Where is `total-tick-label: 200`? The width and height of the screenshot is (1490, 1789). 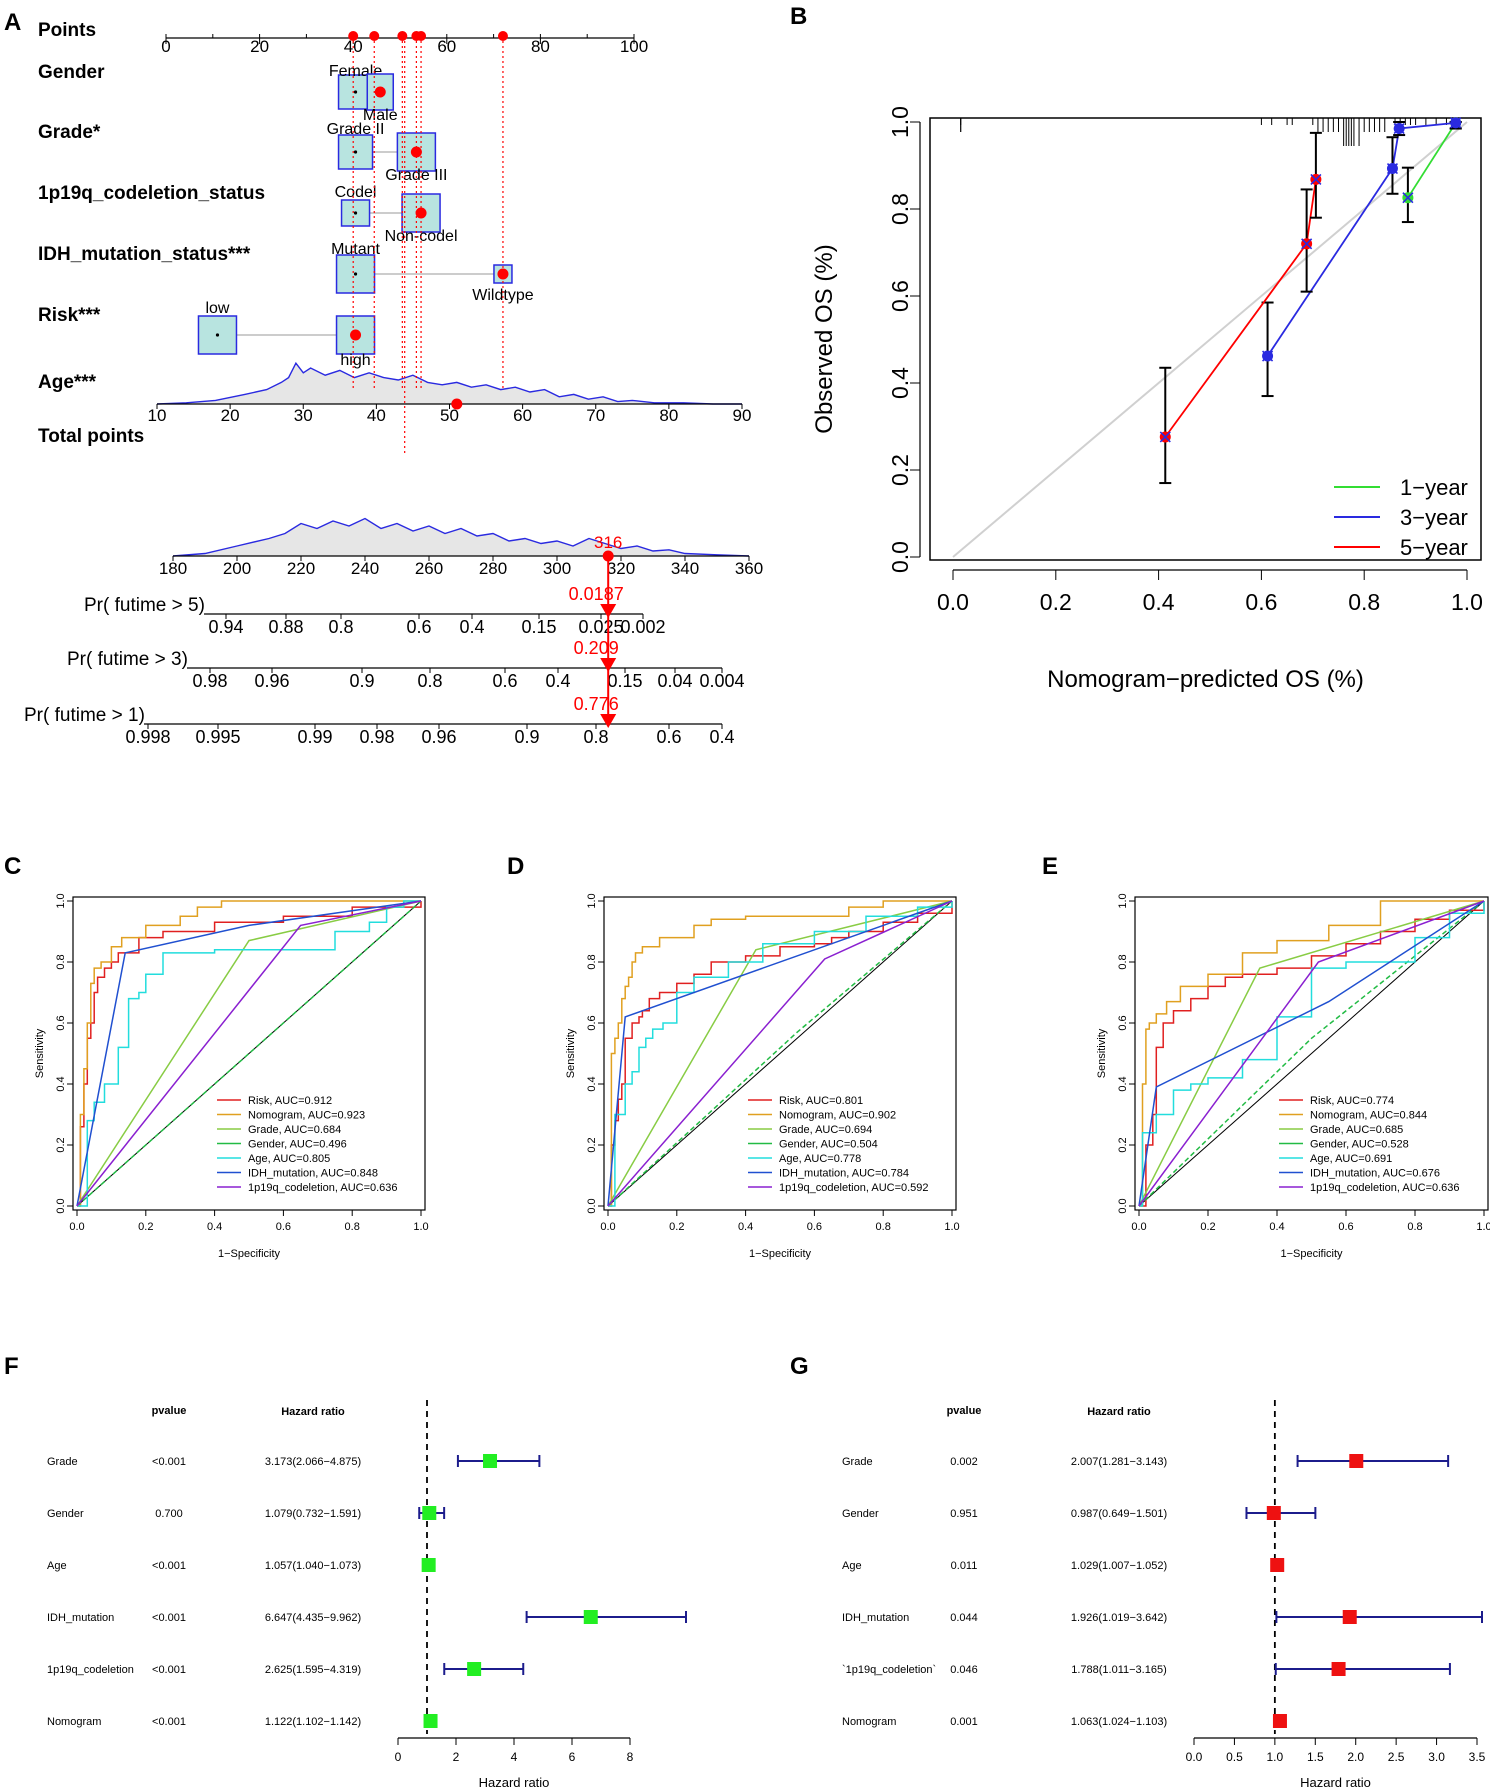
total-tick-label: 200 is located at coordinates (237, 568).